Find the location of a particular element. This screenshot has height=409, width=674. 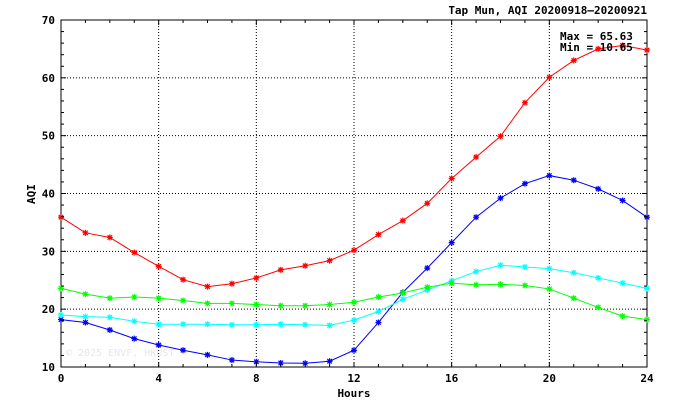

chart-title: Tap Mun, AQI 20200918–20200921 is located at coordinates (547, 10).